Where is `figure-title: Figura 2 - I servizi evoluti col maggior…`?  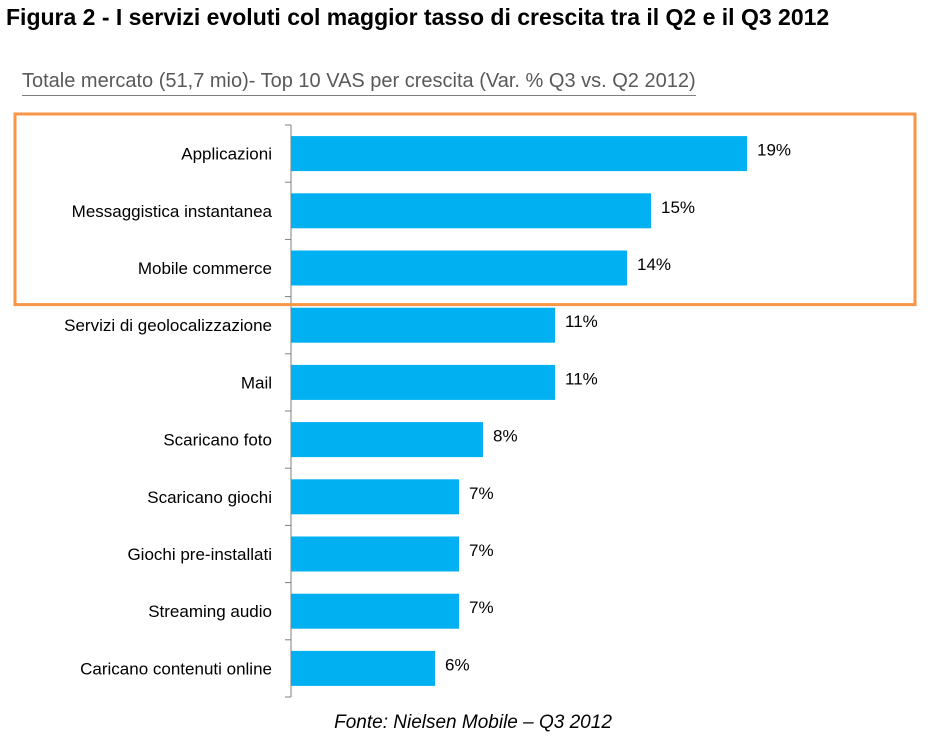
figure-title: Figura 2 - I servizi evoluti col maggior… is located at coordinates (418, 17).